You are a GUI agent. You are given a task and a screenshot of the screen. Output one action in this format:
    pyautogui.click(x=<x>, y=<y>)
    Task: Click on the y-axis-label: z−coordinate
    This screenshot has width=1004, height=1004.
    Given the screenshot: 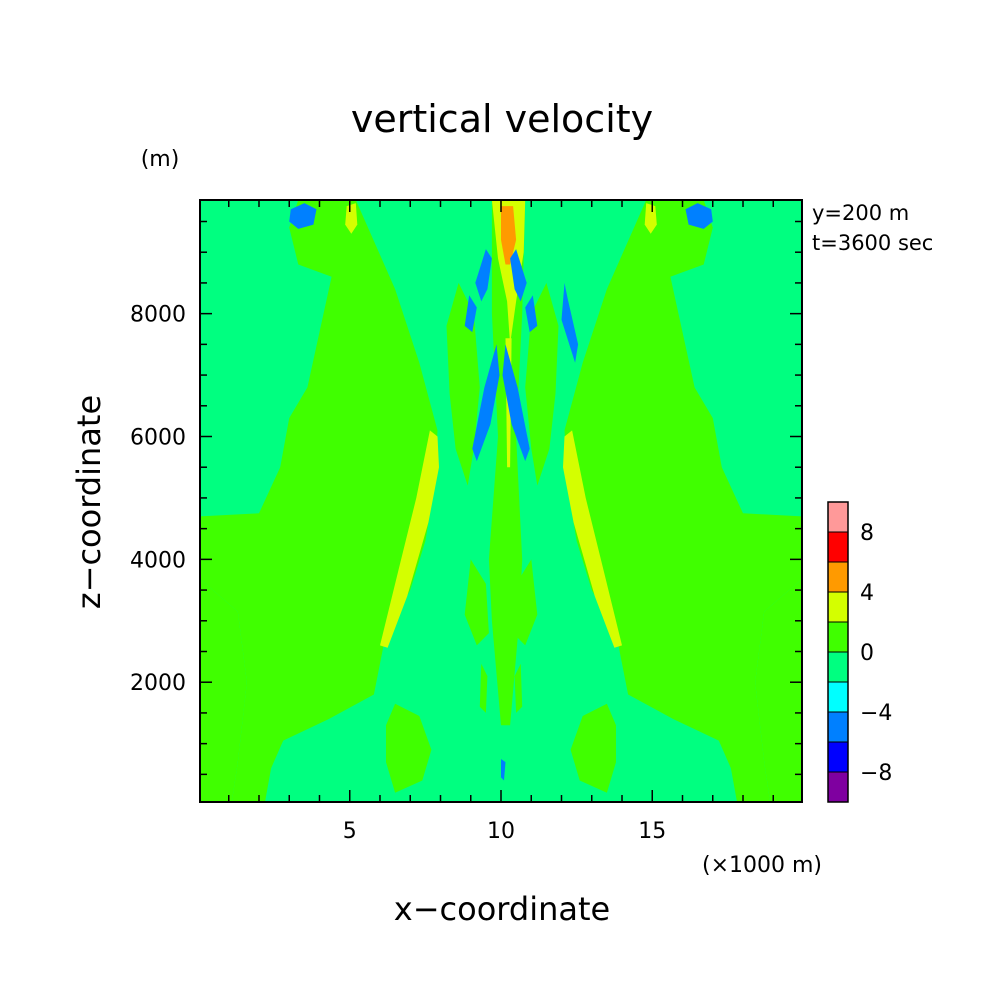 What is the action you would take?
    pyautogui.click(x=89, y=502)
    